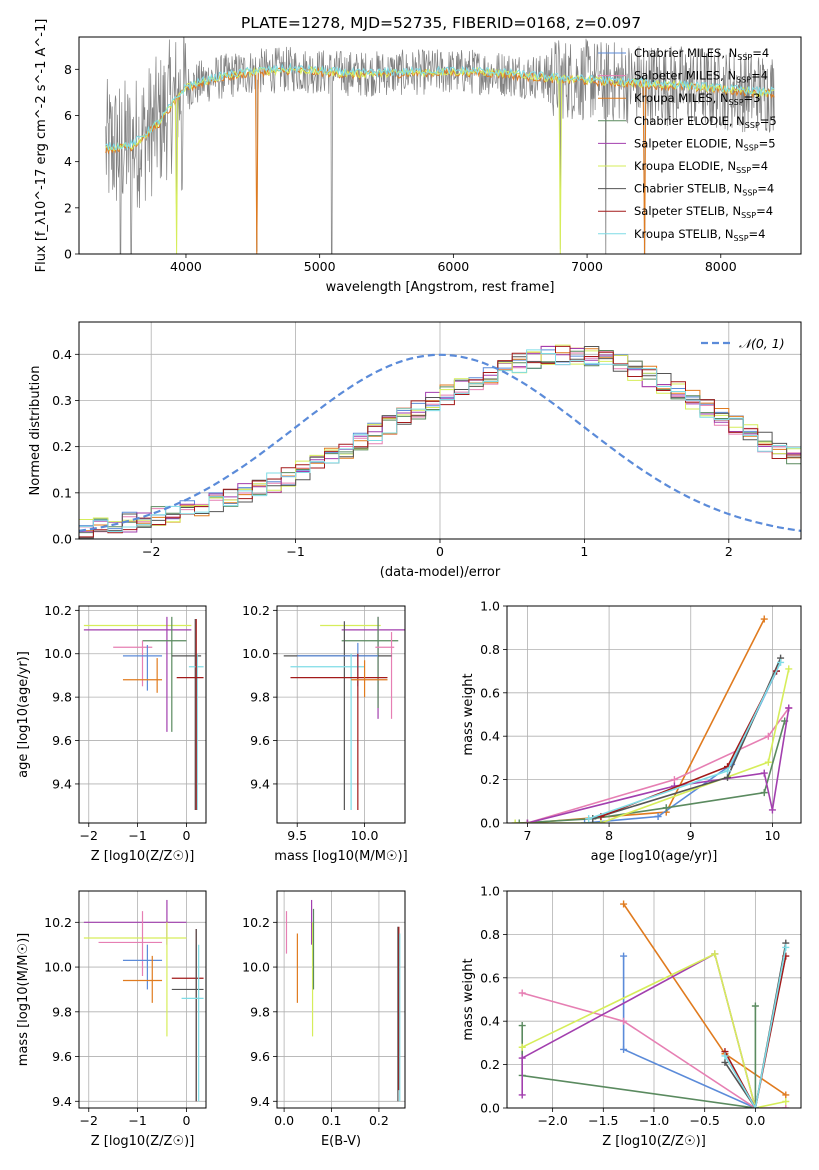  I want to click on y-tick-label: 8, so click(68, 69).